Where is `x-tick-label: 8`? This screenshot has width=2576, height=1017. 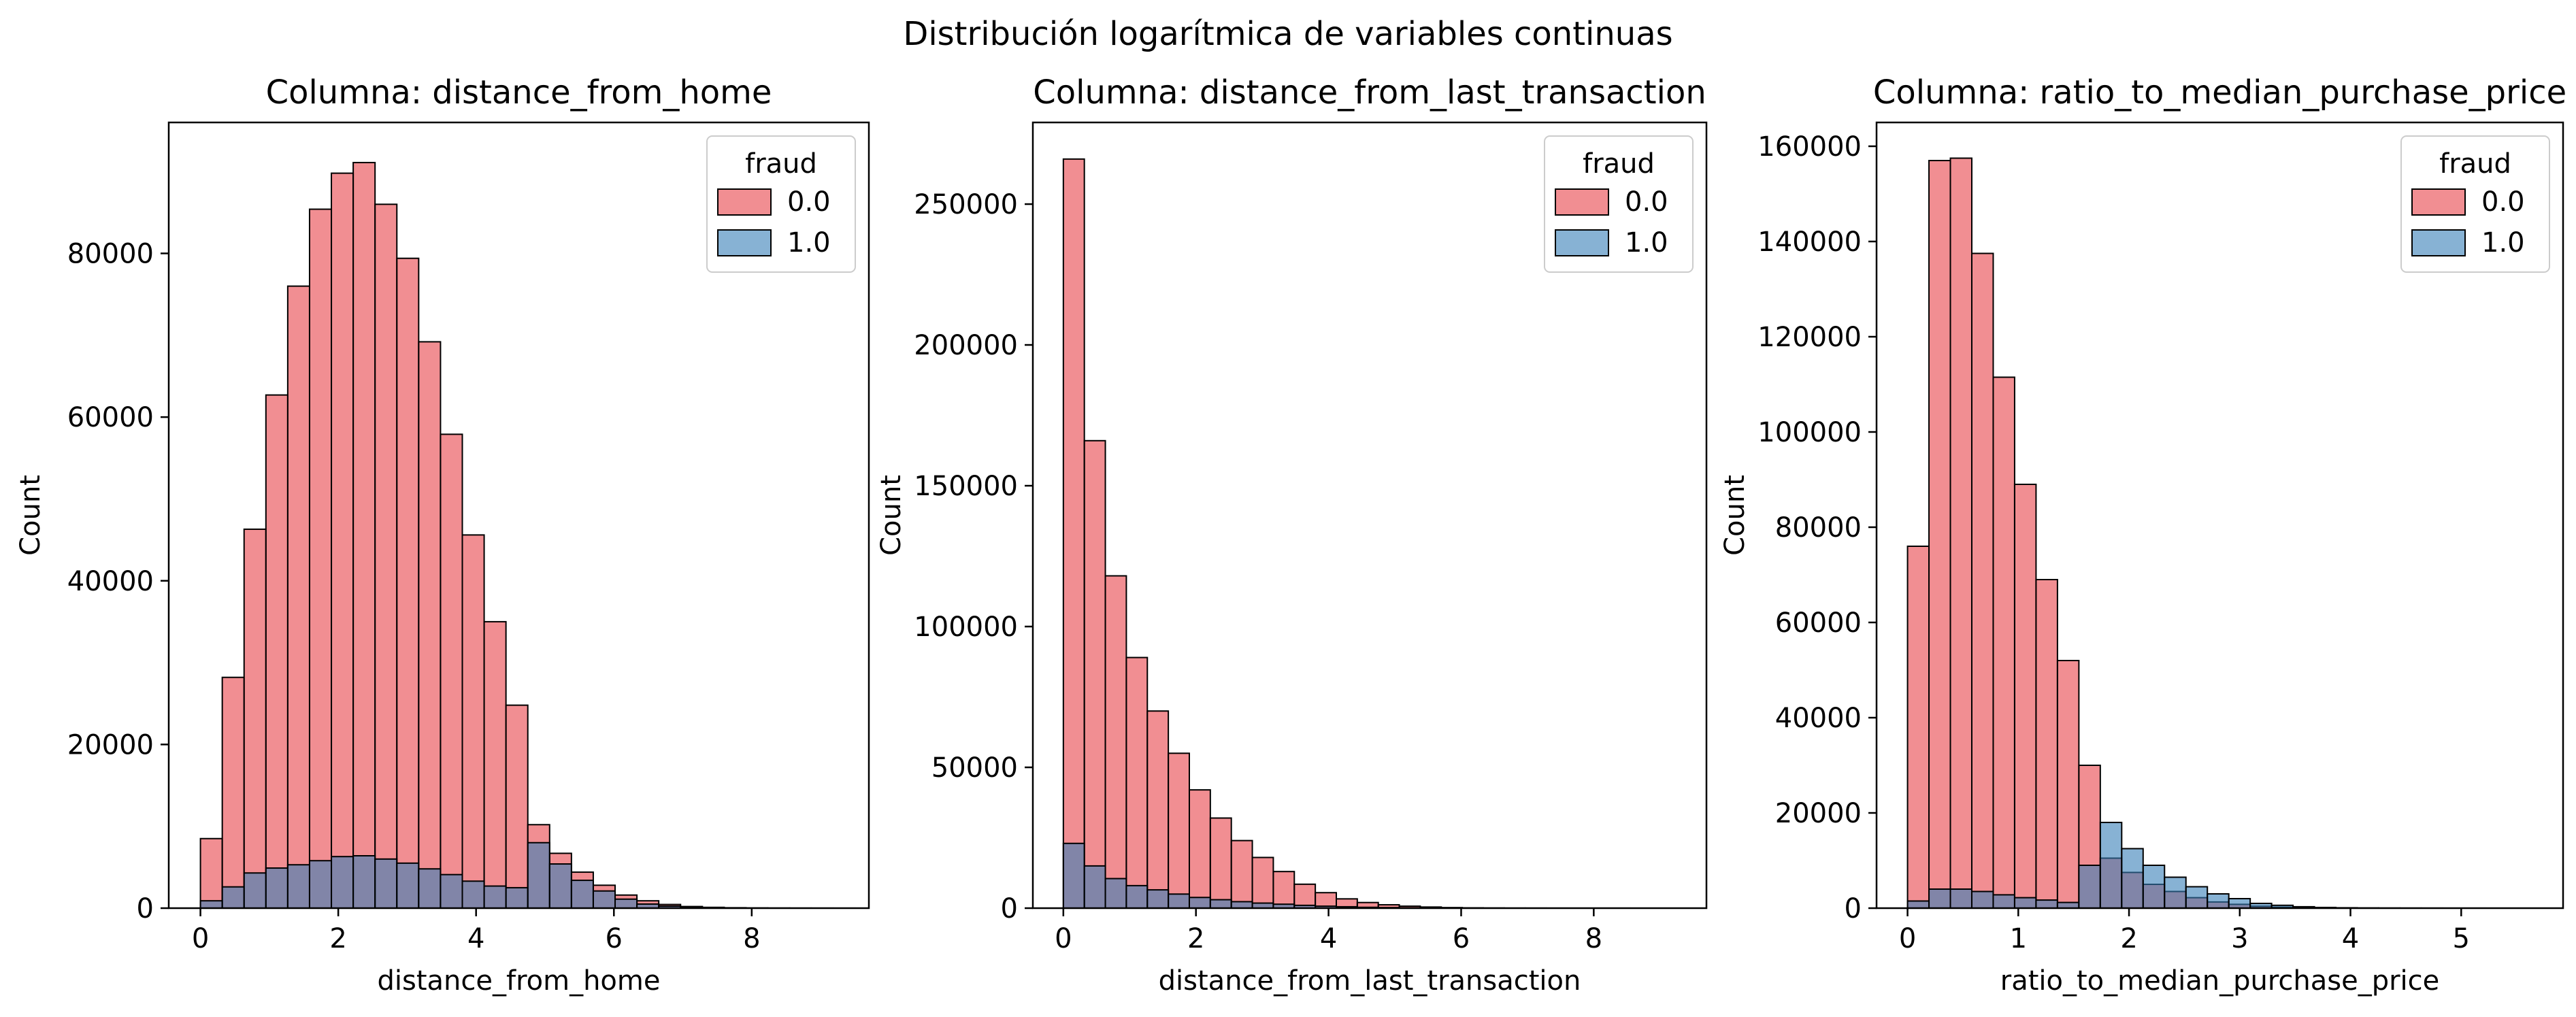 x-tick-label: 8 is located at coordinates (1594, 938).